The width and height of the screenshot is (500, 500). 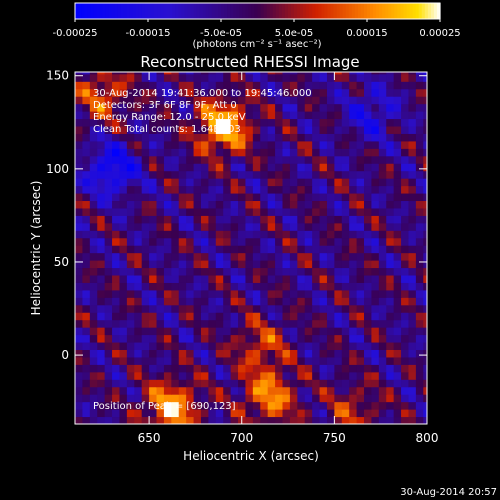 I want to click on x-tick-label: 650, so click(x=149, y=438).